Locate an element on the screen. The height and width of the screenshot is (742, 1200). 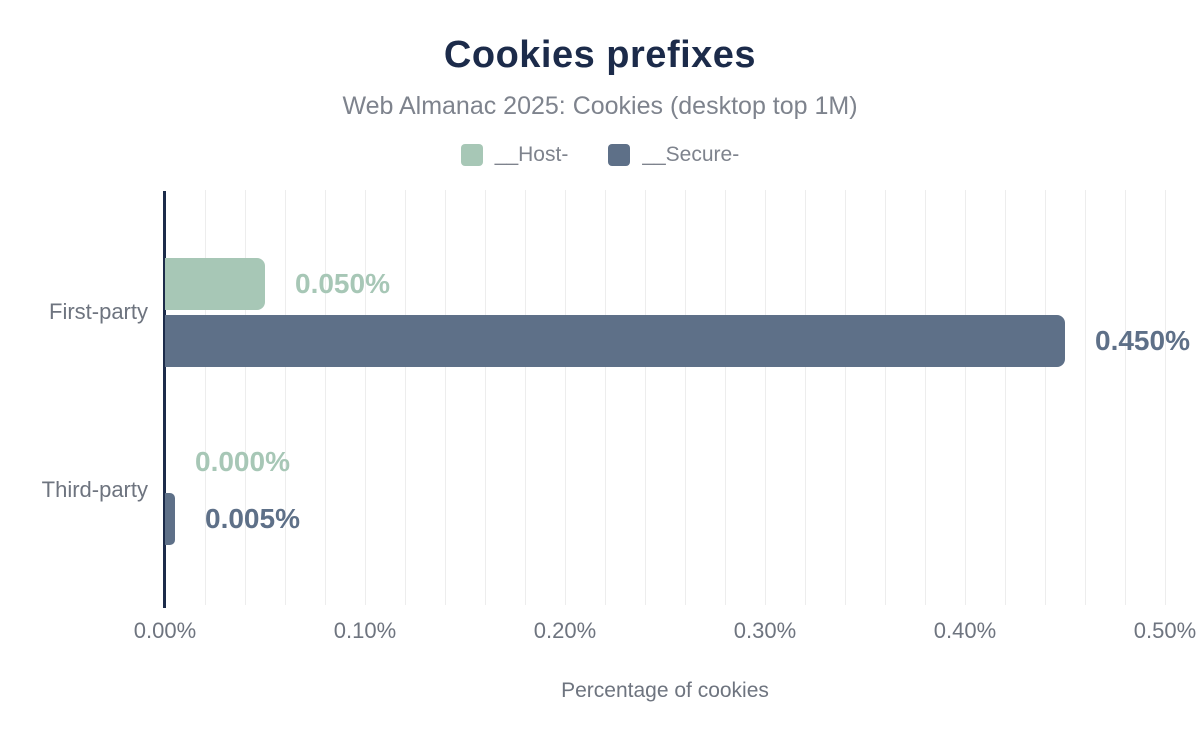
legend-item-host: __Host- is located at coordinates (514, 155).